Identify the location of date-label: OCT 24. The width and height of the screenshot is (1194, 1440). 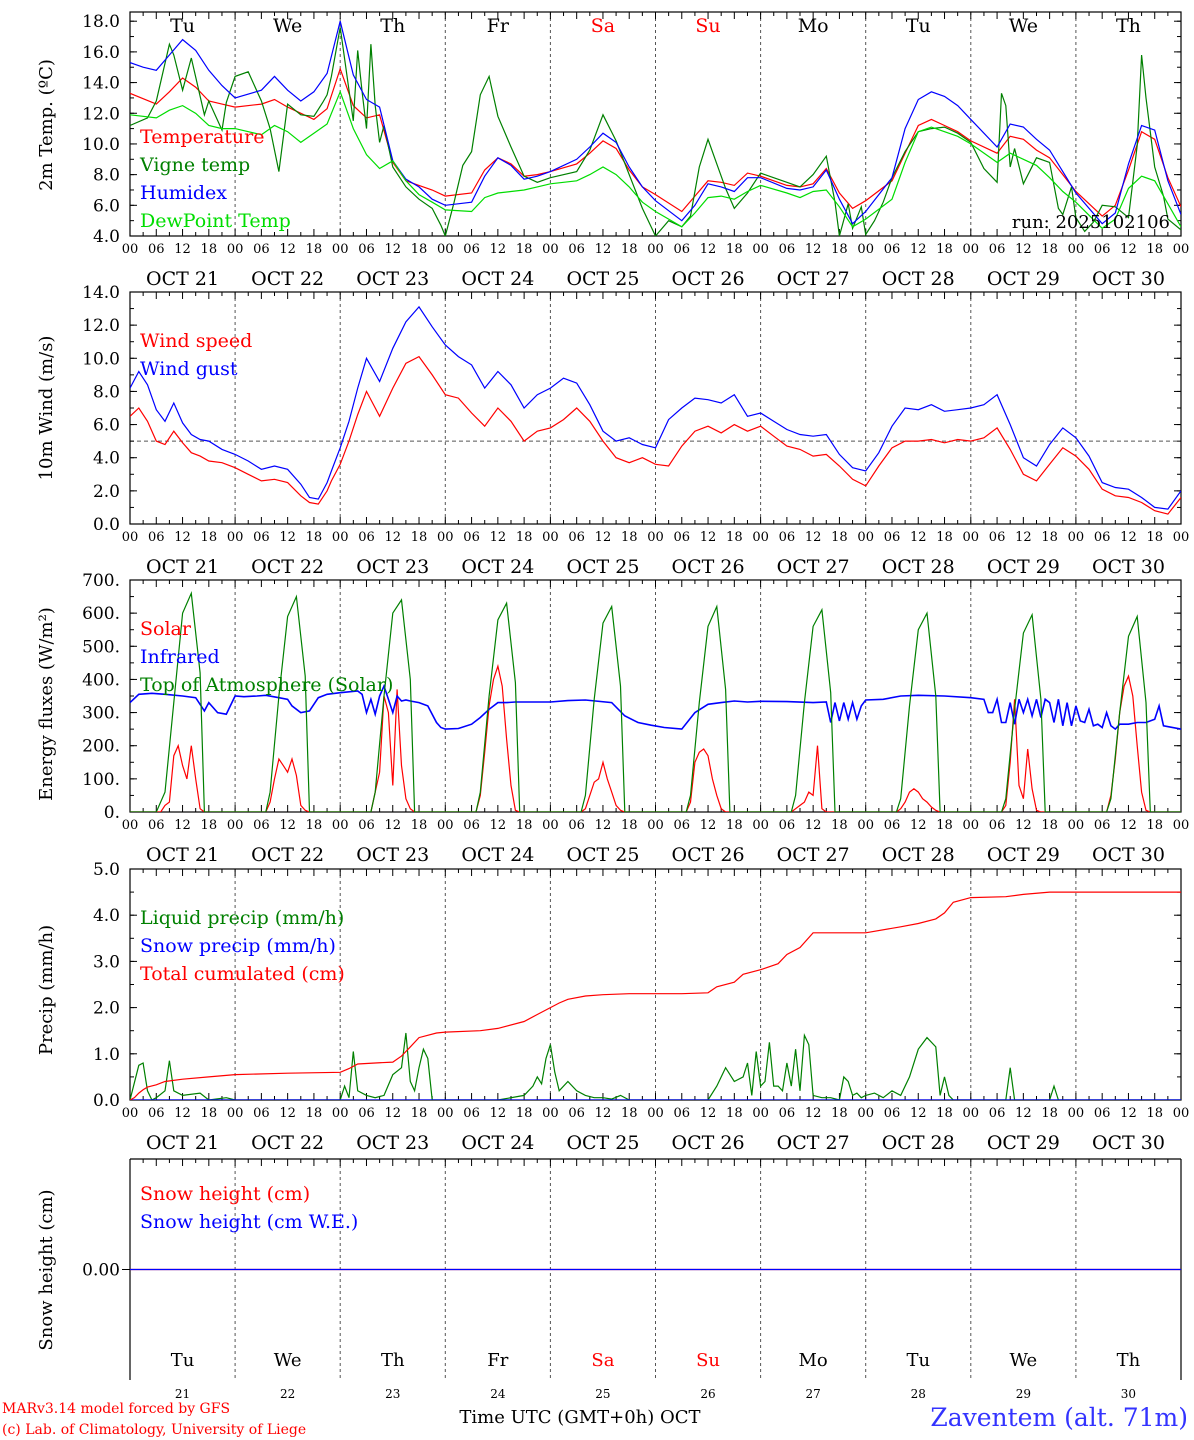
(497, 567).